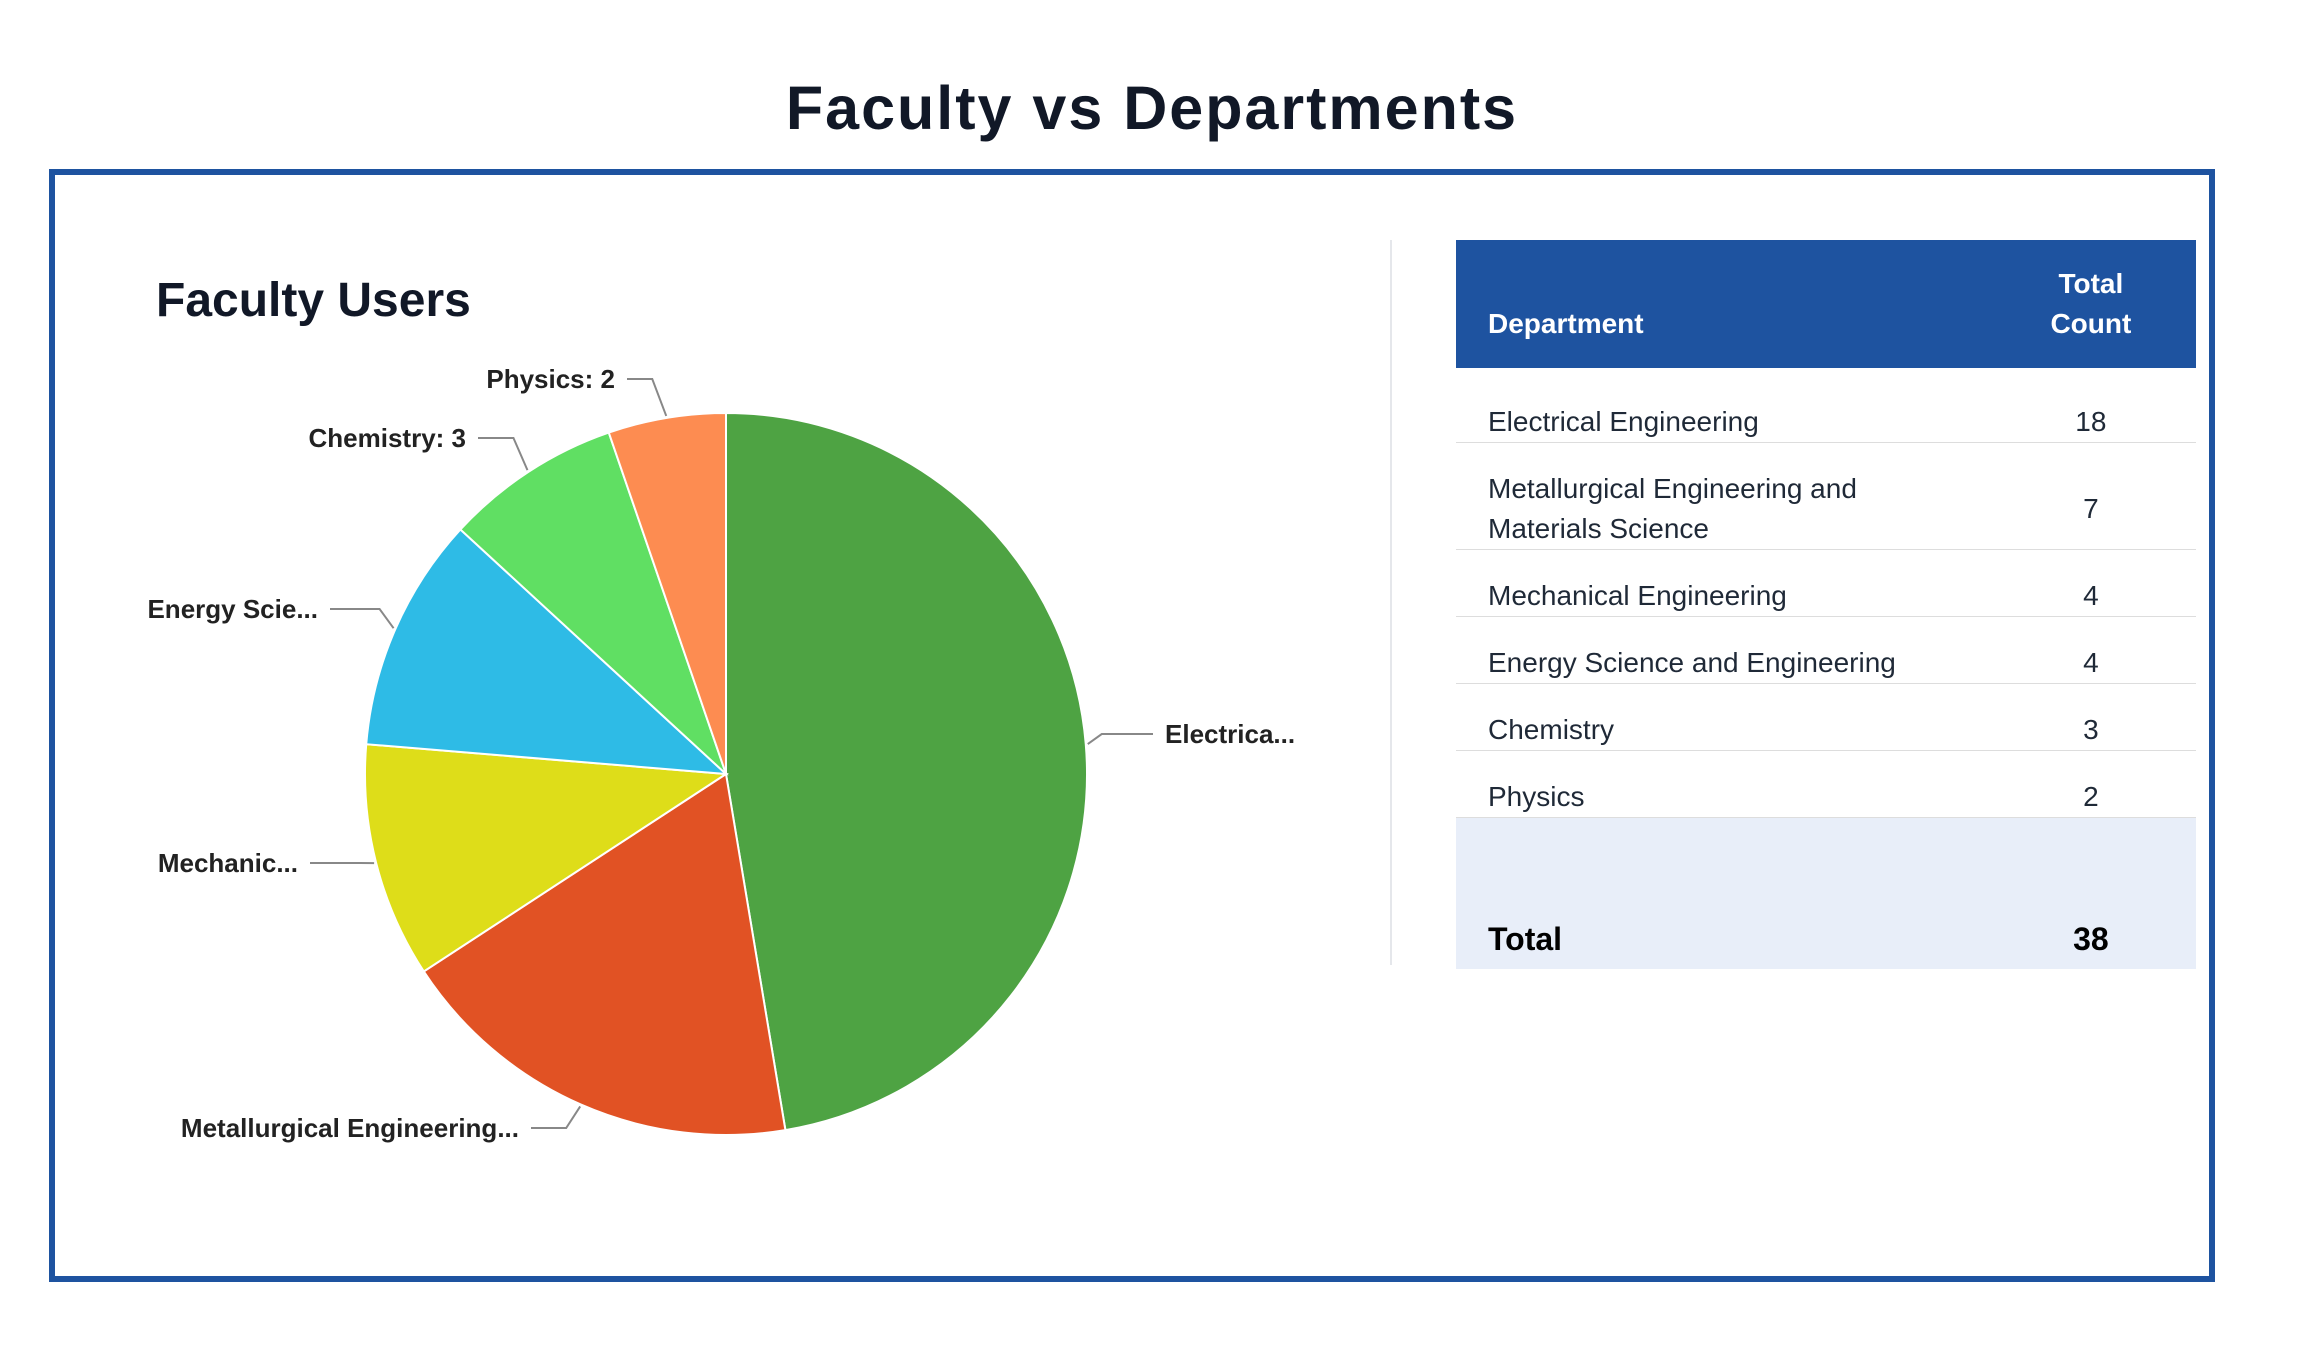  Describe the element at coordinates (2091, 283) in the screenshot. I see `header-count-line1: Total` at that location.